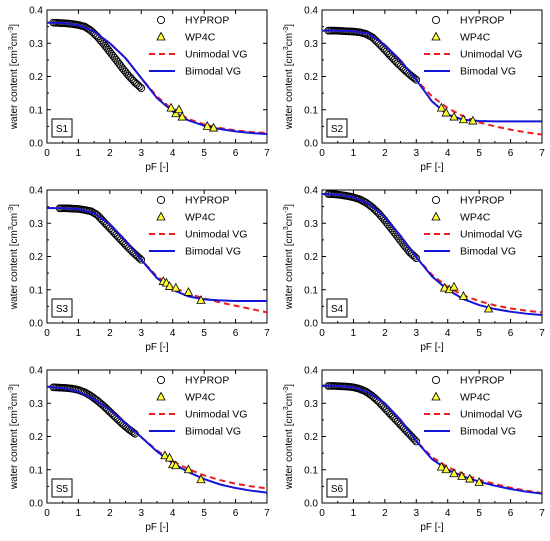  What do you see at coordinates (385, 513) in the screenshot?
I see `x-tick-label: 2` at bounding box center [385, 513].